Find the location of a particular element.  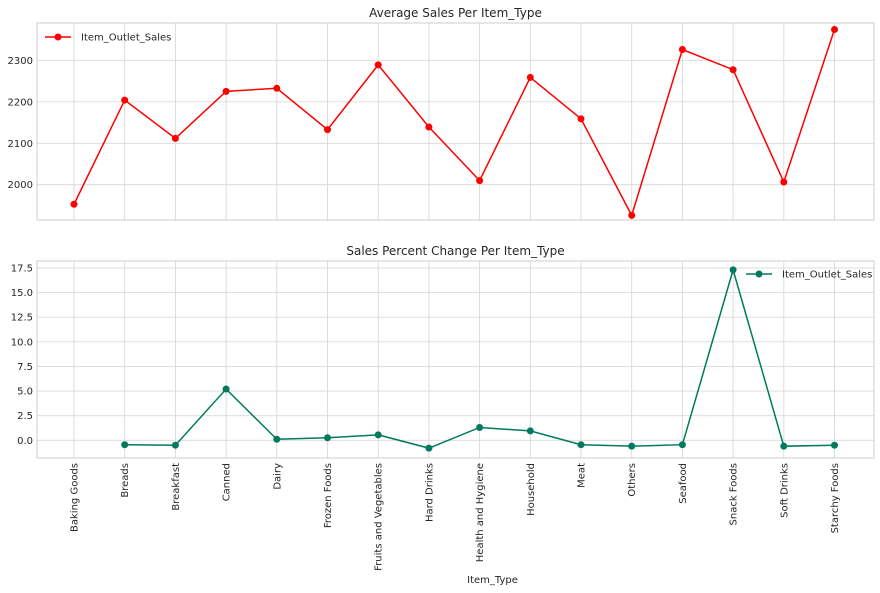

chart-title: Average Sales Per Item_Type is located at coordinates (455, 13).